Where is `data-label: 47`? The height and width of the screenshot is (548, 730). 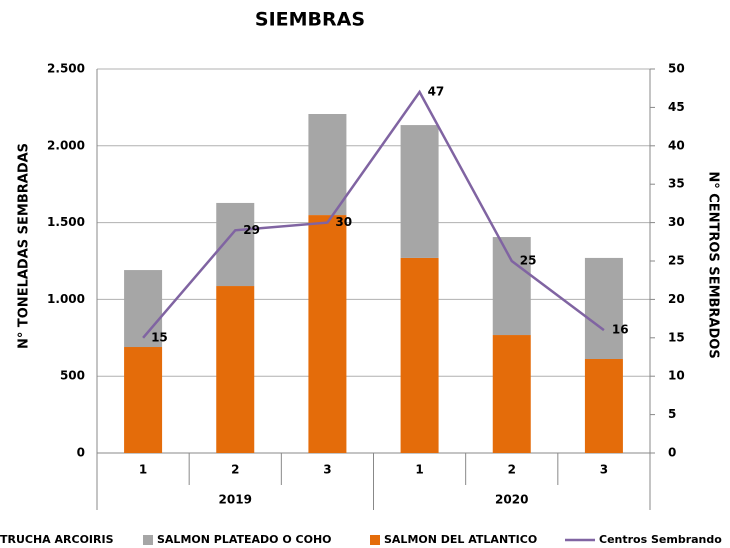
data-label: 47 is located at coordinates (436, 92).